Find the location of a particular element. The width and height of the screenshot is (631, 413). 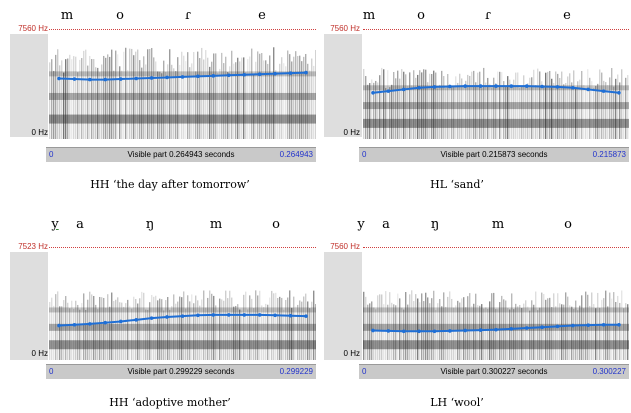

y-axis-top-label: 7560 Hz is located at coordinates (33, 28).